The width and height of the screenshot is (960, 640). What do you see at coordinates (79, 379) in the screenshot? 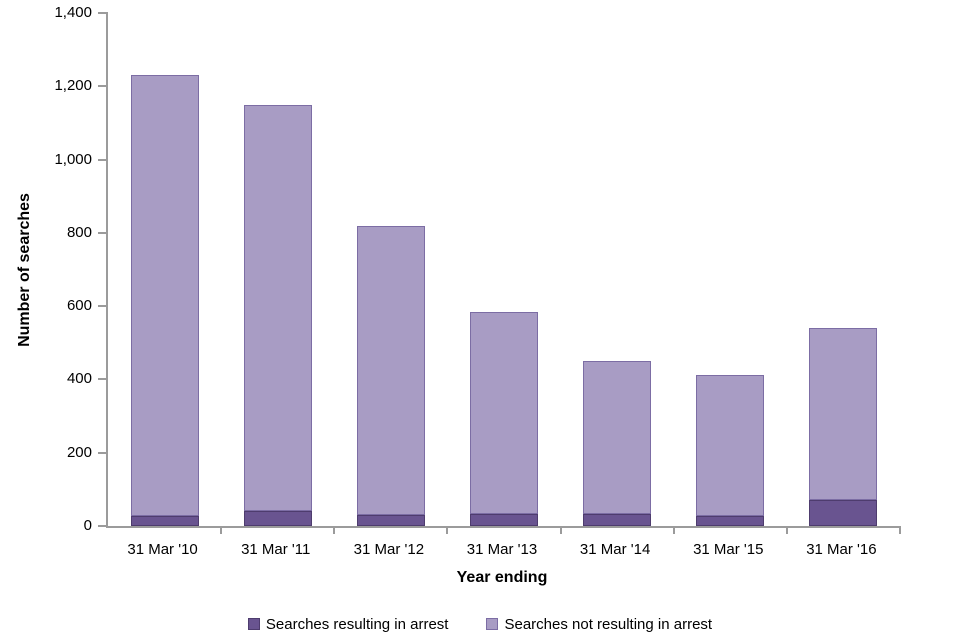
I see `y-axis-tick-label: 400` at bounding box center [79, 379].